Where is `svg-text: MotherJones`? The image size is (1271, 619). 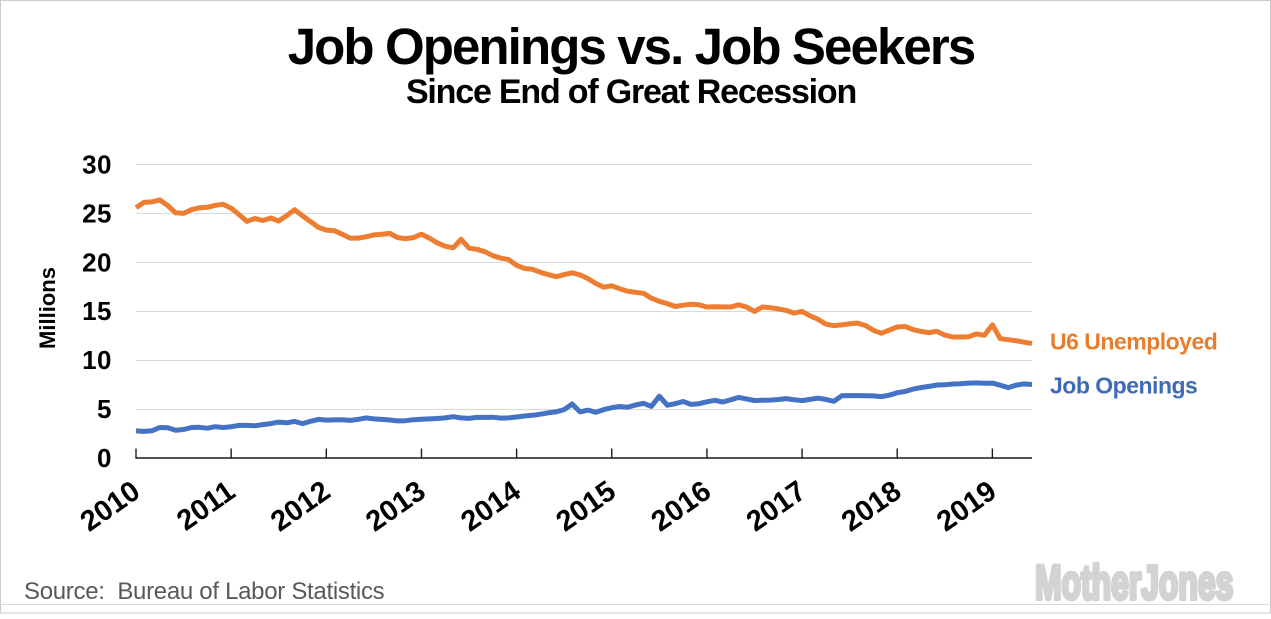
svg-text: MotherJones is located at coordinates (1134, 582).